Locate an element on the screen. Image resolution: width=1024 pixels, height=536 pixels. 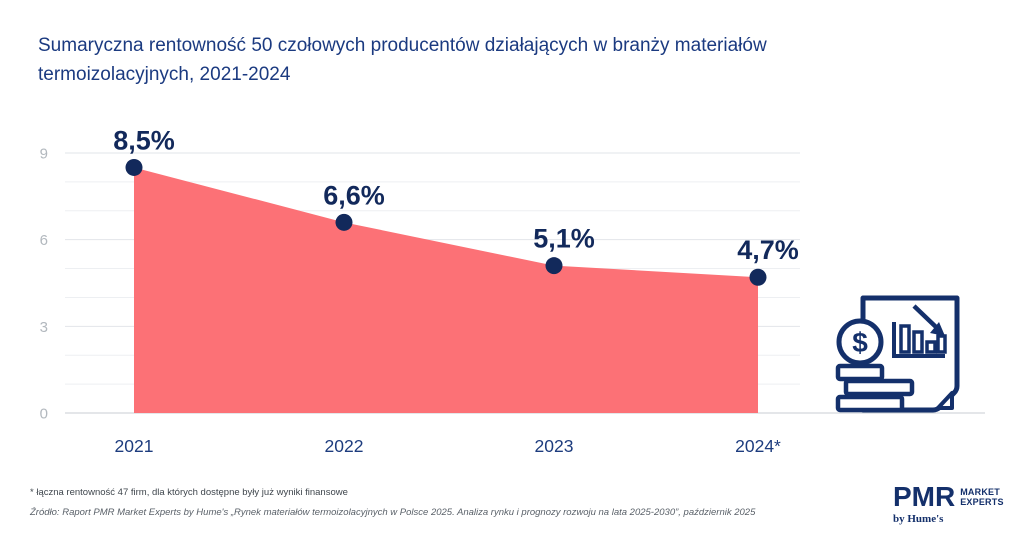
document-fold-icon is located at coordinates (945, 400).